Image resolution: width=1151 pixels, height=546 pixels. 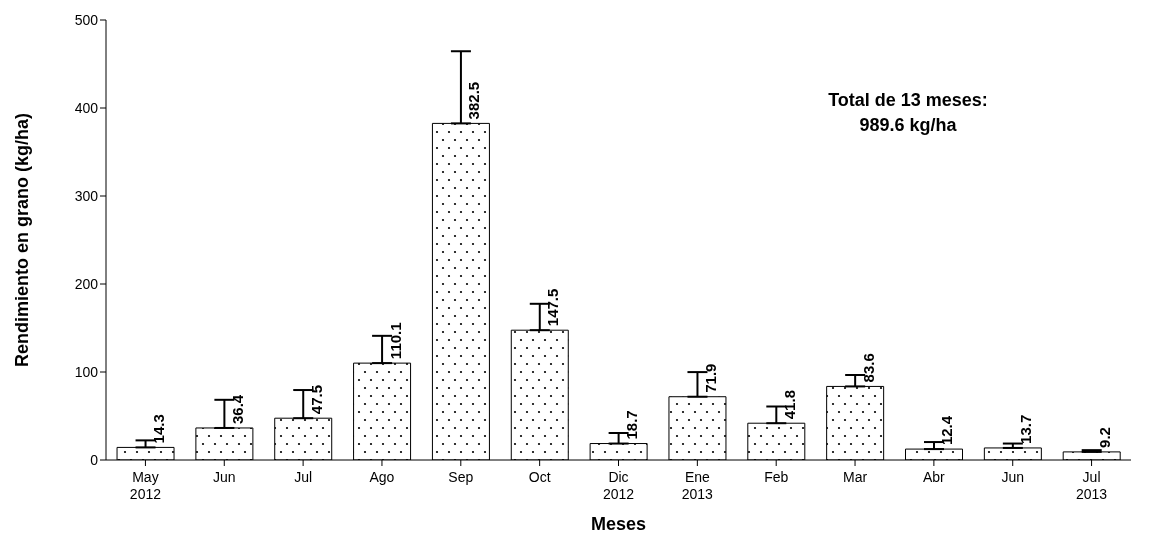 I want to click on data-label: 36.4, so click(x=237, y=409).